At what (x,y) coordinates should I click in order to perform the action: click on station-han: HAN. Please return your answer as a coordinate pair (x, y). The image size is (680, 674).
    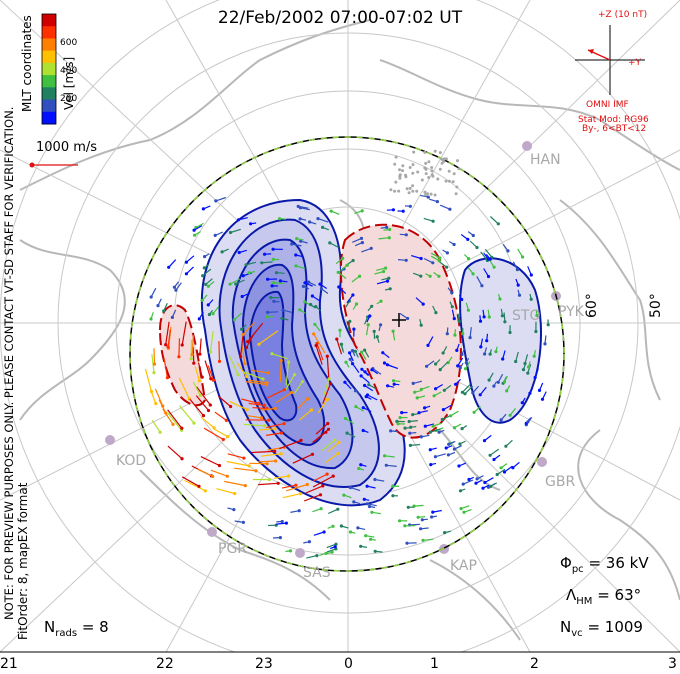
    Looking at the image, I should click on (545, 160).